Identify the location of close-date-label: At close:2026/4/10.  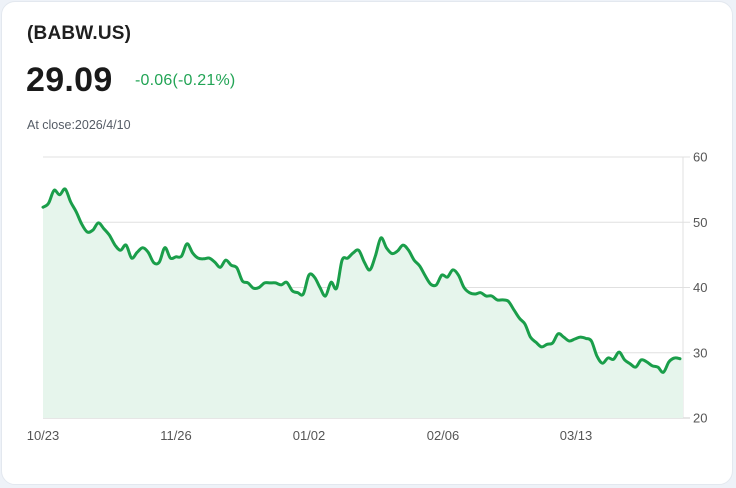
(79, 125).